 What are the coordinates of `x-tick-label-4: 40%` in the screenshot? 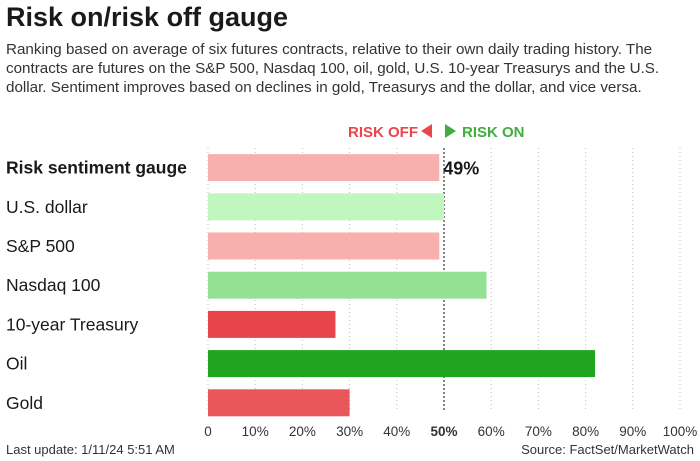 It's located at (396, 431).